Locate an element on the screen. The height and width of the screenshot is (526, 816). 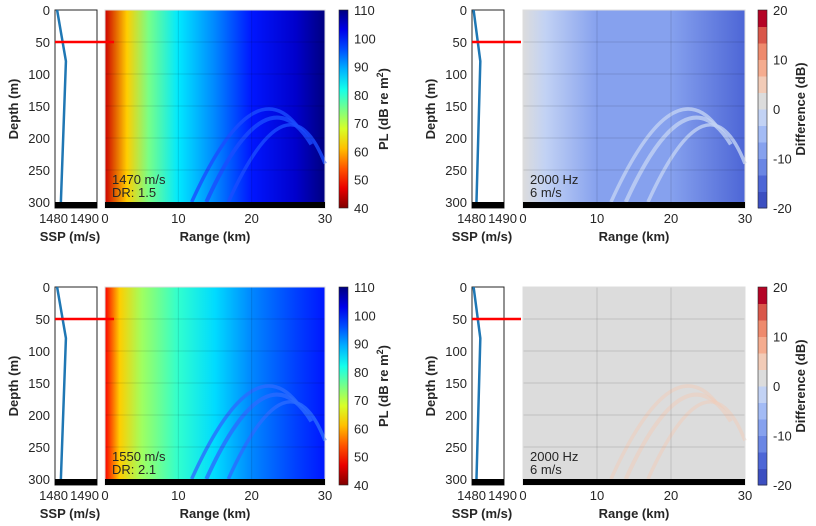
colorbar-tick-label: 40 is located at coordinates (361, 485).